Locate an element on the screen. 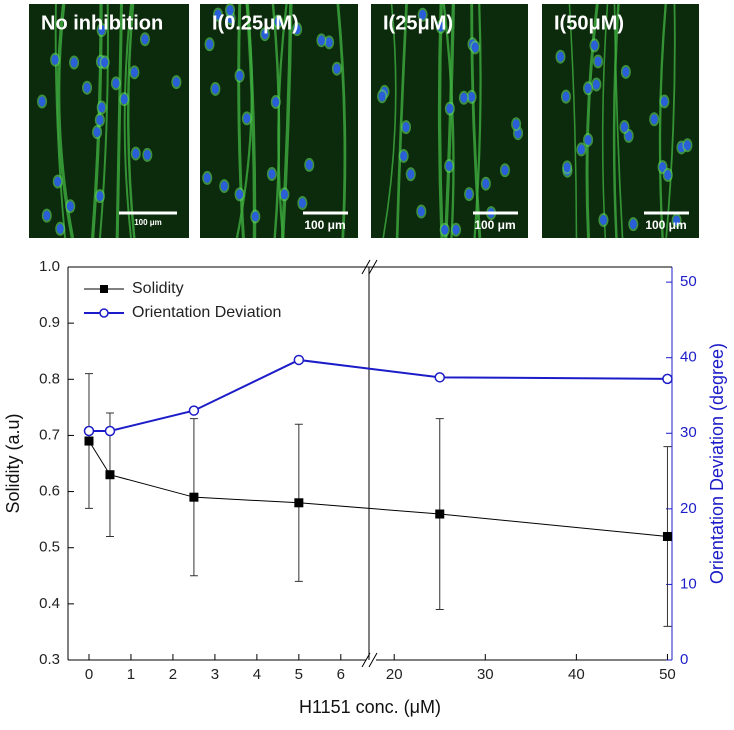 Image resolution: width=734 pixels, height=730 pixels. y2-tick-label: 10 is located at coordinates (688, 583).